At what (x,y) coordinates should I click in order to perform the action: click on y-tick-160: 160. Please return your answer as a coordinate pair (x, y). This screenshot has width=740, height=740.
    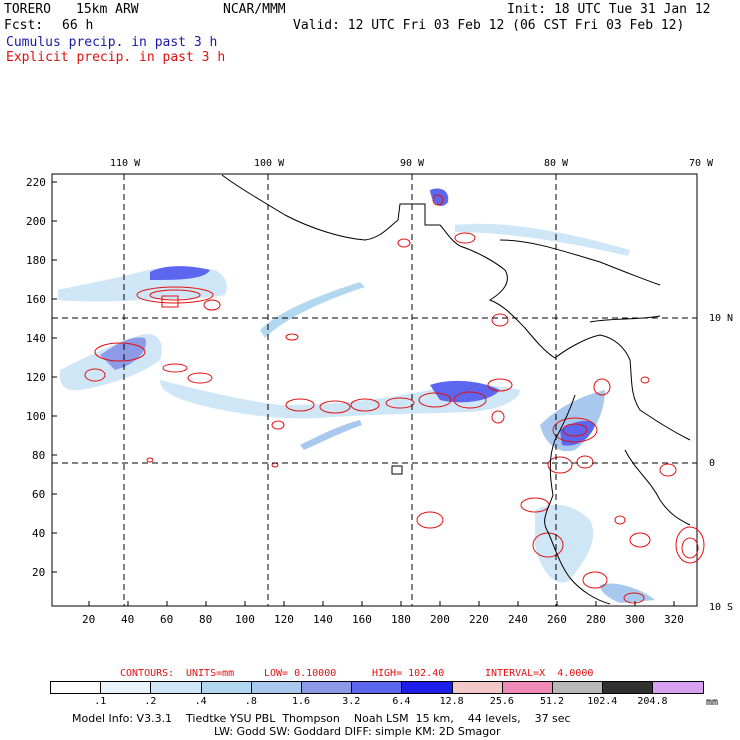
    Looking at the image, I should click on (36, 299).